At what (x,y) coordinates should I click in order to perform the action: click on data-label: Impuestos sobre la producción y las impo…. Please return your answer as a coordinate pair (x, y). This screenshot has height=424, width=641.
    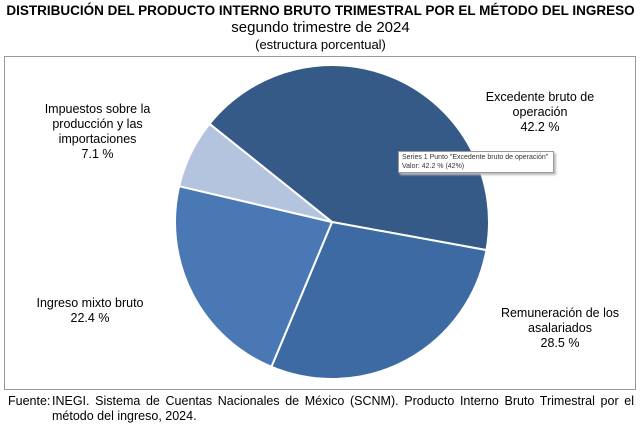
    Looking at the image, I should click on (97, 132).